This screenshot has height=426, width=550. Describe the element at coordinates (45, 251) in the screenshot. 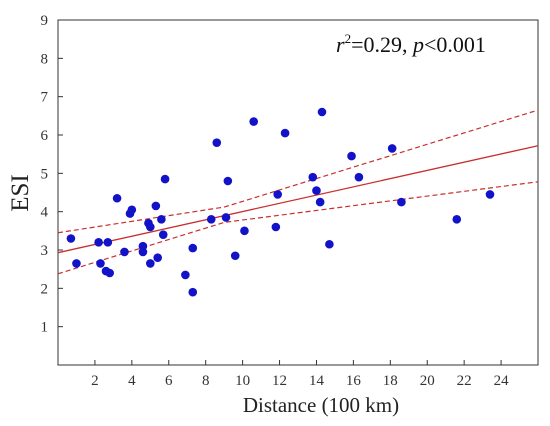

I see `y-tick-label: 3` at that location.